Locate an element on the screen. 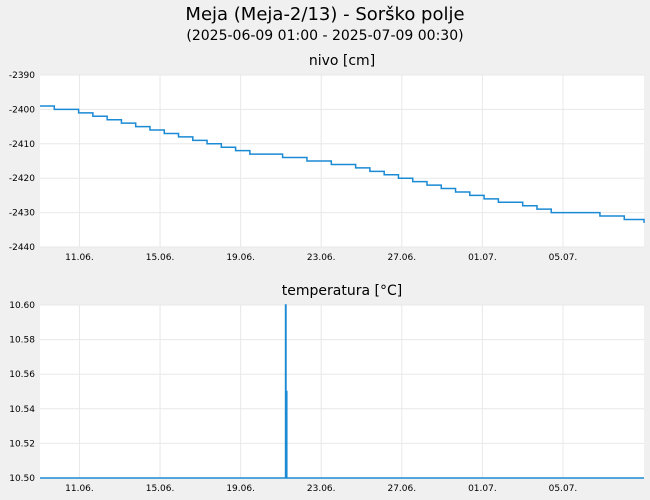  y-tick-label: 10.56 is located at coordinates (22, 375).